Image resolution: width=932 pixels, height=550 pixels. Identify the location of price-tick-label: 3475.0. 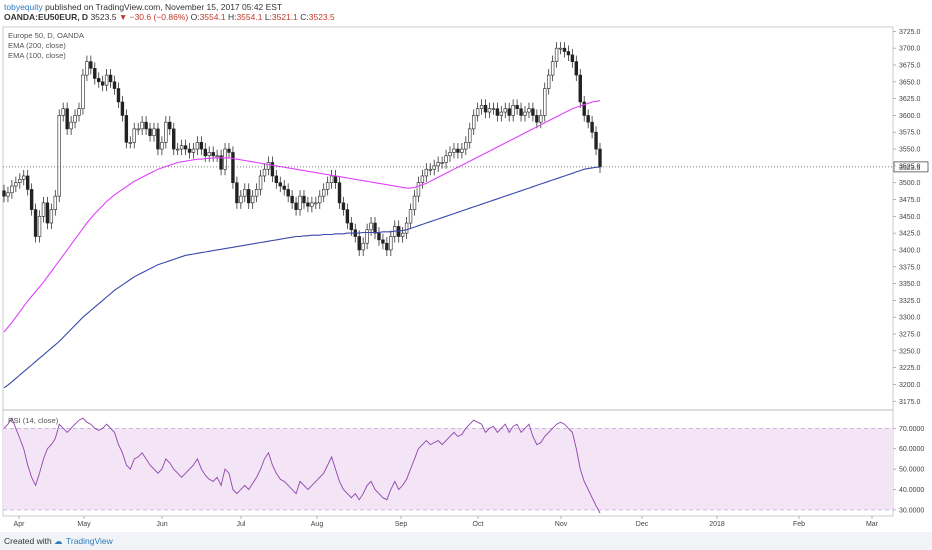
(910, 200).